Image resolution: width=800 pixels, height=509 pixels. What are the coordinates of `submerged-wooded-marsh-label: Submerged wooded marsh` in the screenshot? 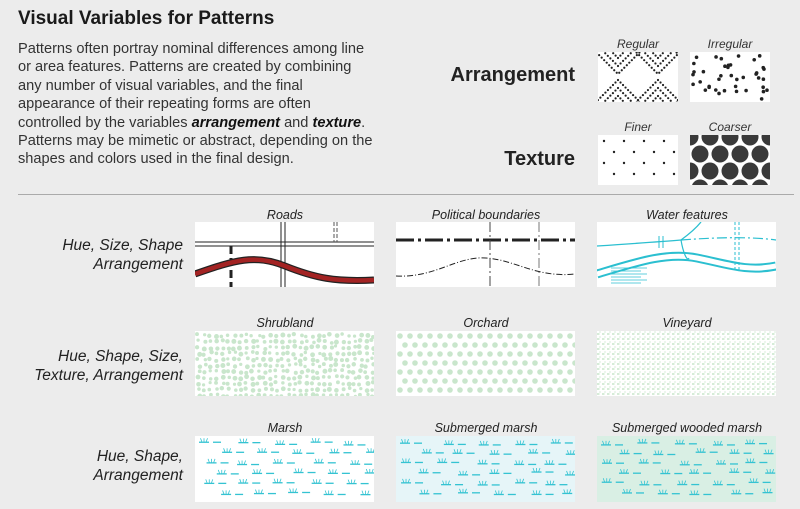 It's located at (687, 428).